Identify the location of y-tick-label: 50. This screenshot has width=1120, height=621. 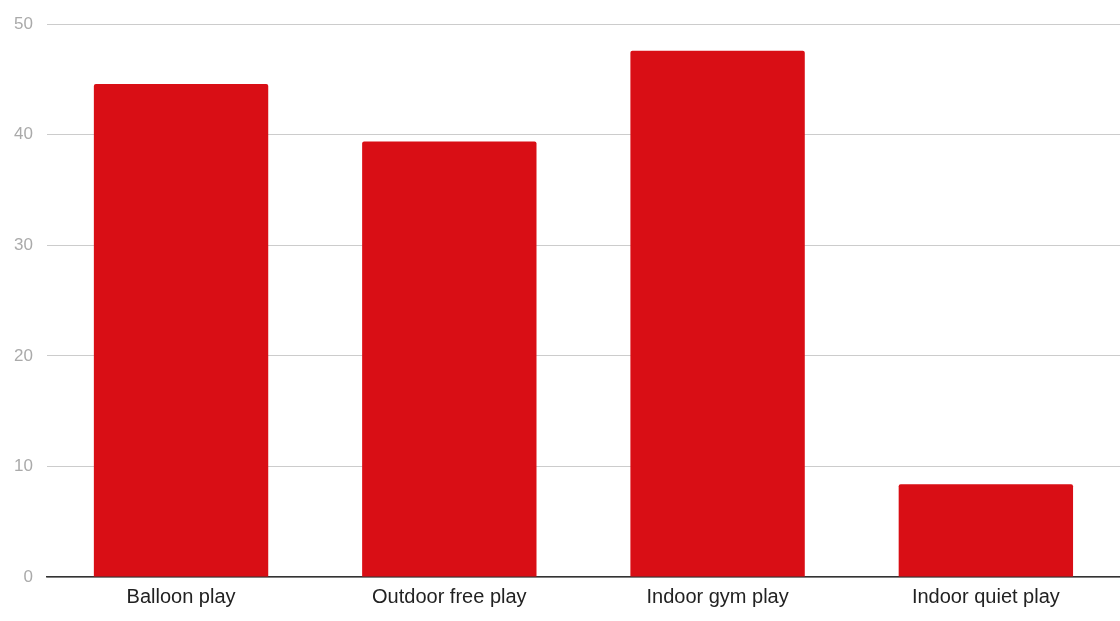
(23, 23).